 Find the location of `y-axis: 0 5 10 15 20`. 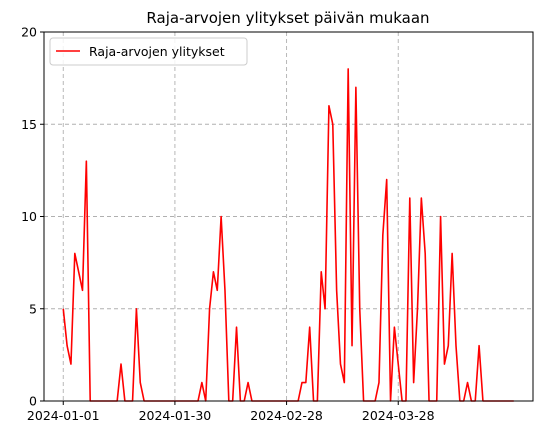

y-axis: 0 5 10 15 20 is located at coordinates (32, 217).